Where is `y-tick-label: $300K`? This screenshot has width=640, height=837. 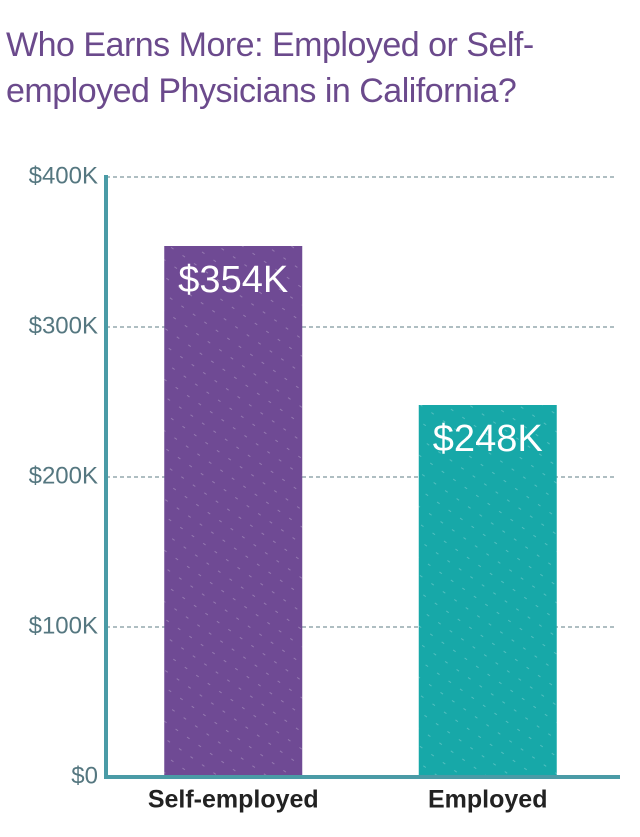 y-tick-label: $300K is located at coordinates (63, 325).